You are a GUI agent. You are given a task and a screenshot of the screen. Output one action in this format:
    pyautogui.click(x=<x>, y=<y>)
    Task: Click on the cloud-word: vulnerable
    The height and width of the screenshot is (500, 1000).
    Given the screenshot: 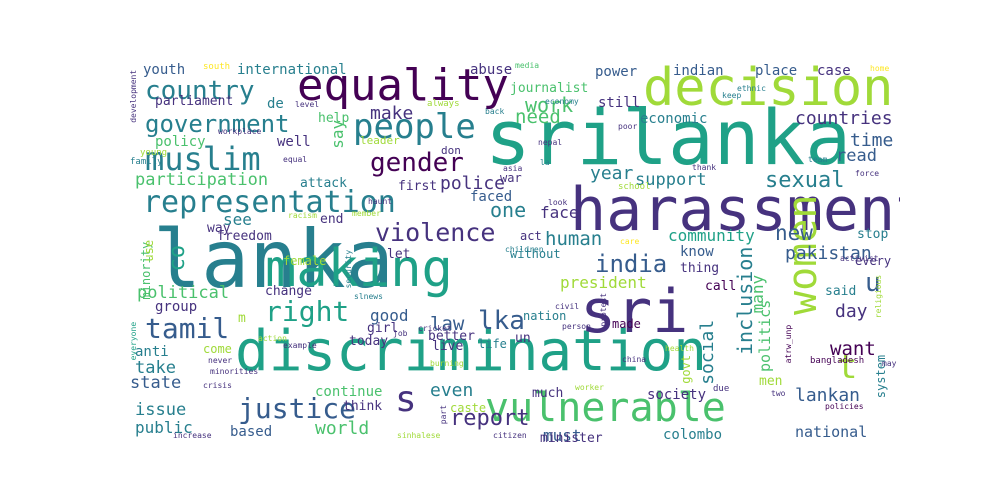 What is the action you would take?
    pyautogui.click(x=605, y=408)
    